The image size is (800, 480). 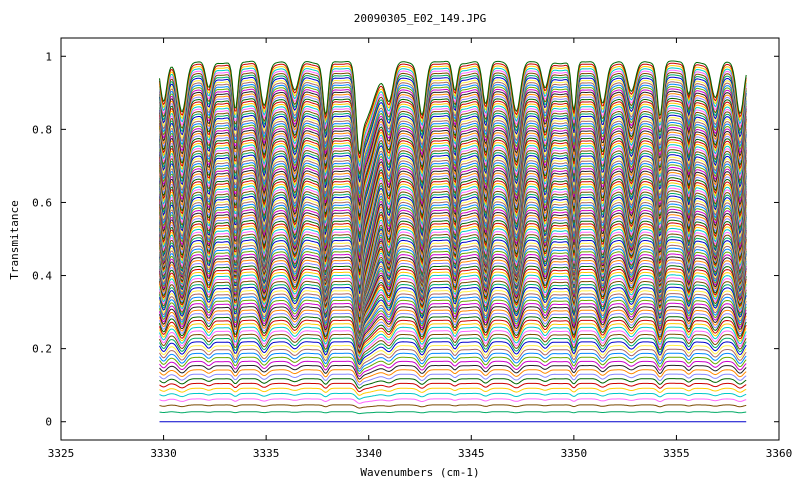 I want to click on x-tick-label: 3335, so click(x=266, y=453).